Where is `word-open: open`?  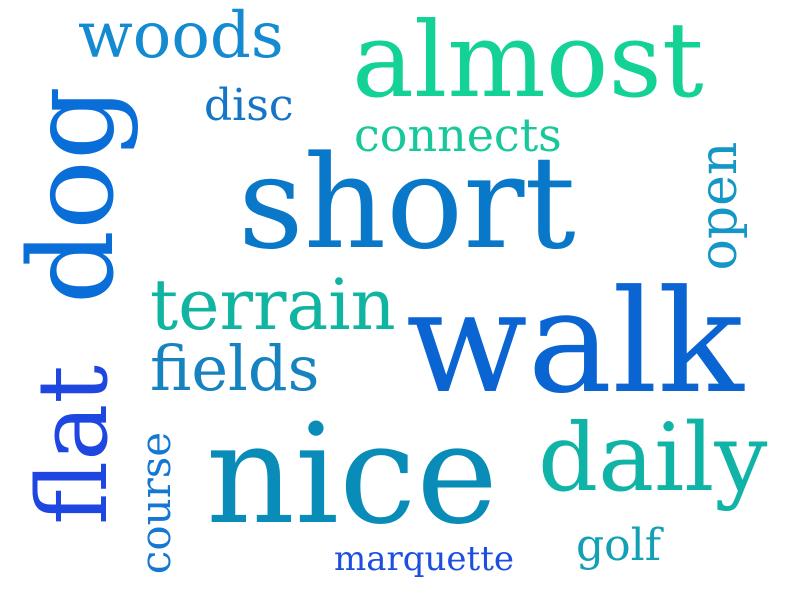
word-open: open is located at coordinates (719, 206).